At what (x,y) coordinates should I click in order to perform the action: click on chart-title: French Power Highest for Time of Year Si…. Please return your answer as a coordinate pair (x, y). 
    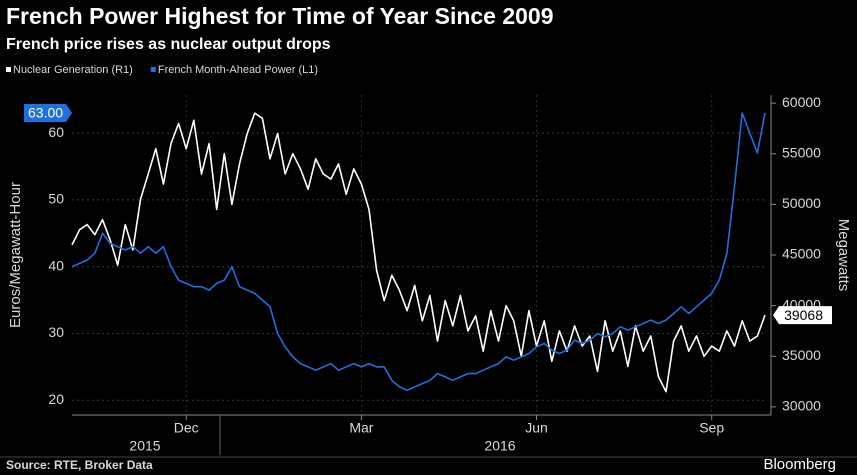
    Looking at the image, I should click on (280, 16).